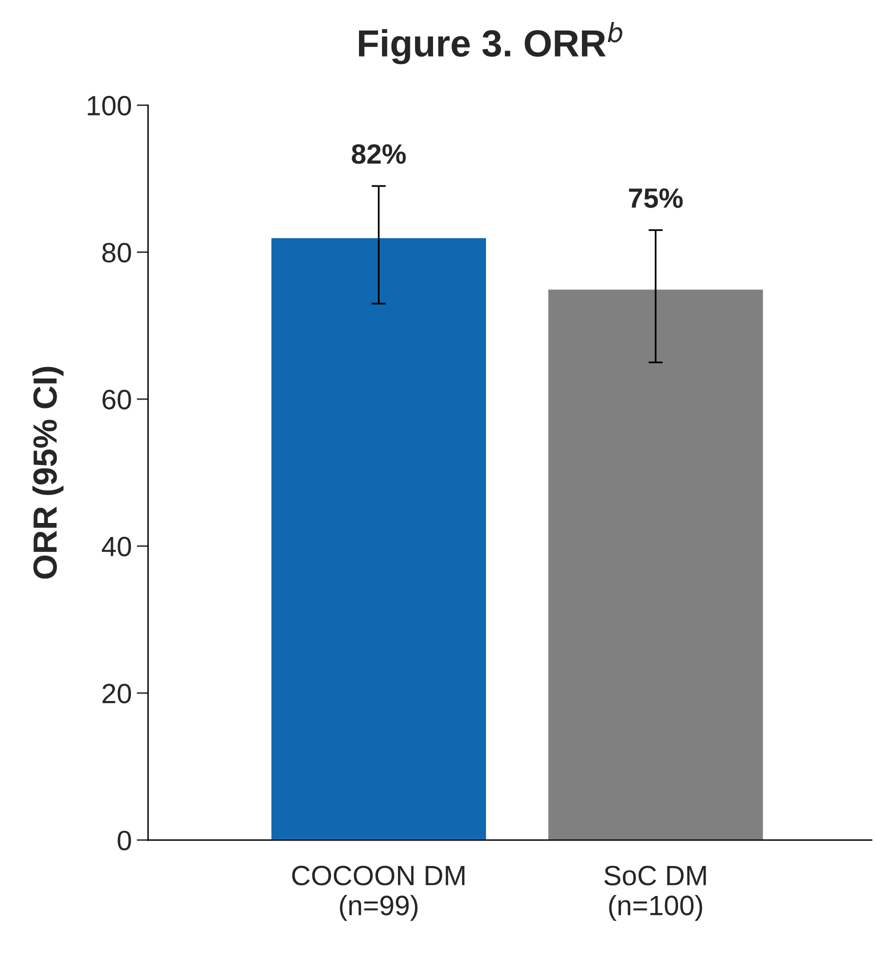 The height and width of the screenshot is (965, 876). What do you see at coordinates (116, 546) in the screenshot?
I see `y-tick-label: 40` at bounding box center [116, 546].